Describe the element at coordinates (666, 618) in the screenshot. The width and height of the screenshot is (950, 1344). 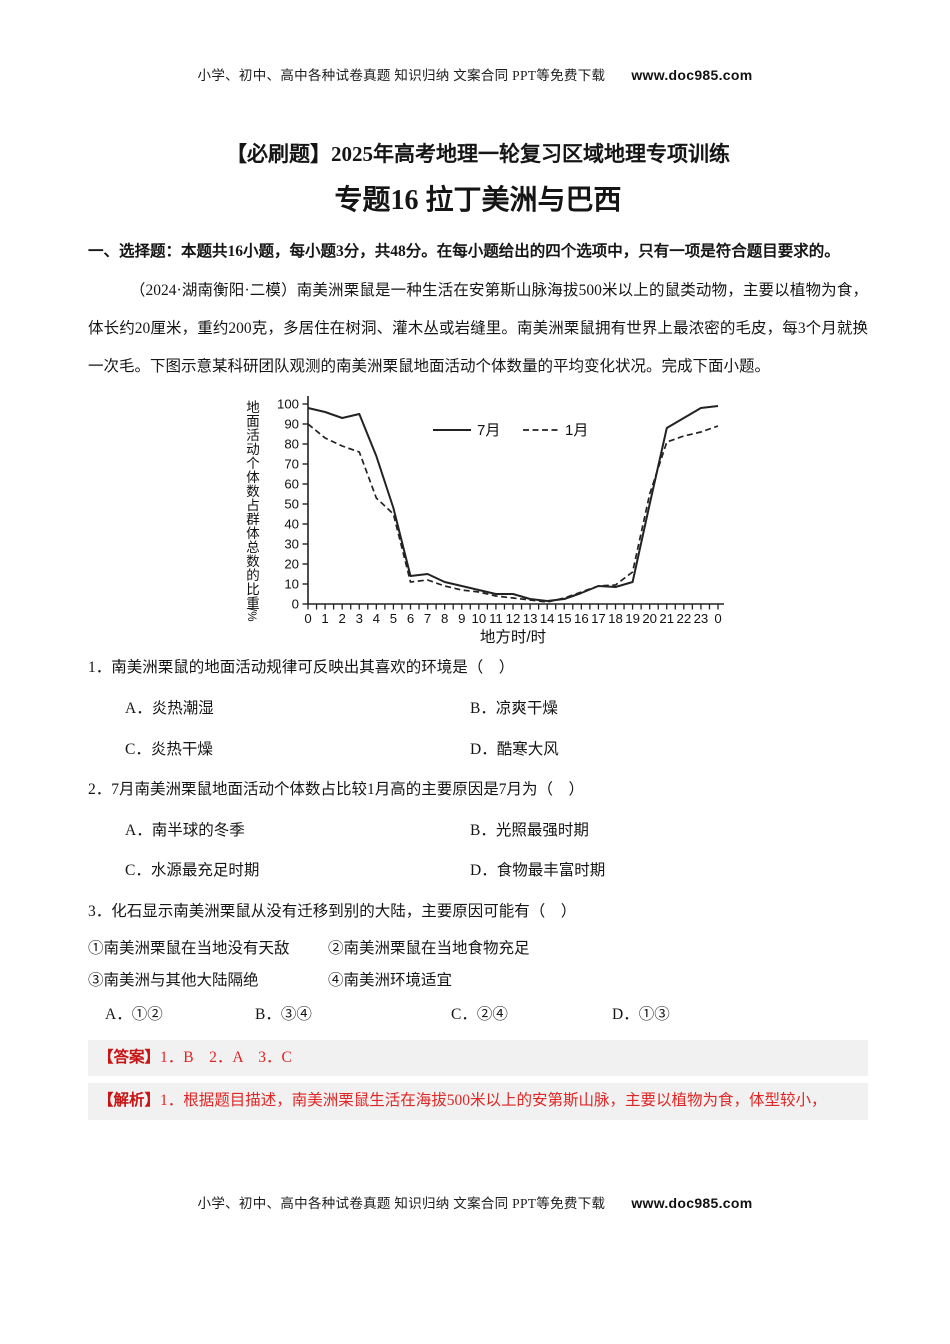
I see `svg-text: 21` at that location.